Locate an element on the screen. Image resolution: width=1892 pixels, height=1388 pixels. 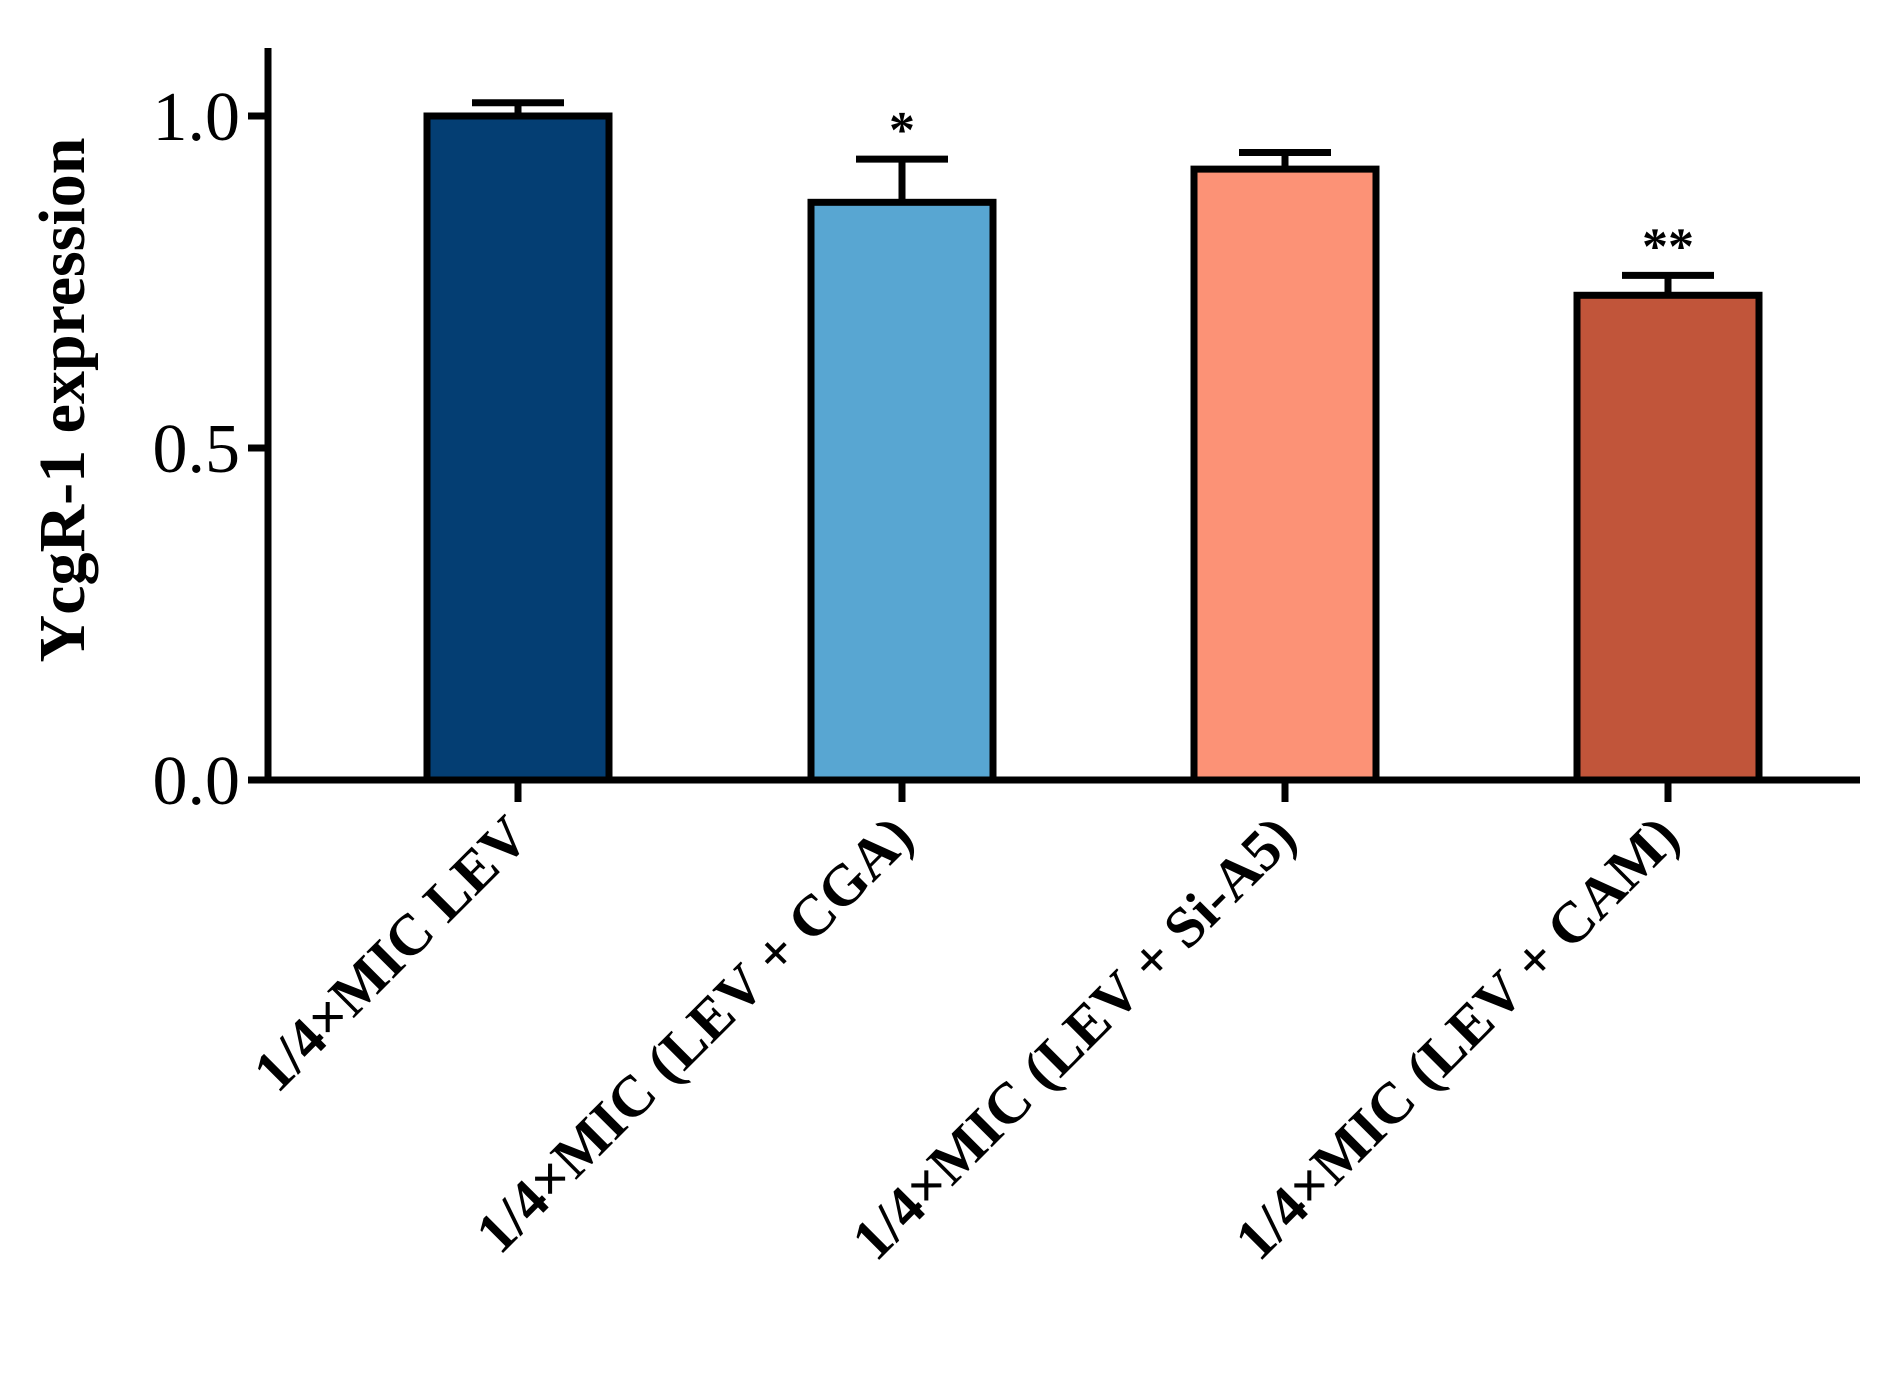
significance-marker-2: * is located at coordinates (902, 130).